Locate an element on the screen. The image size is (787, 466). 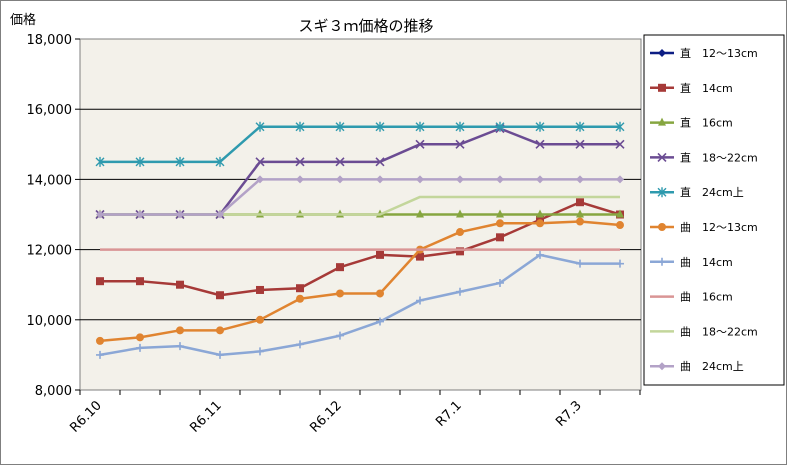
legend-item: 曲 12～13cm is located at coordinates (704, 227).